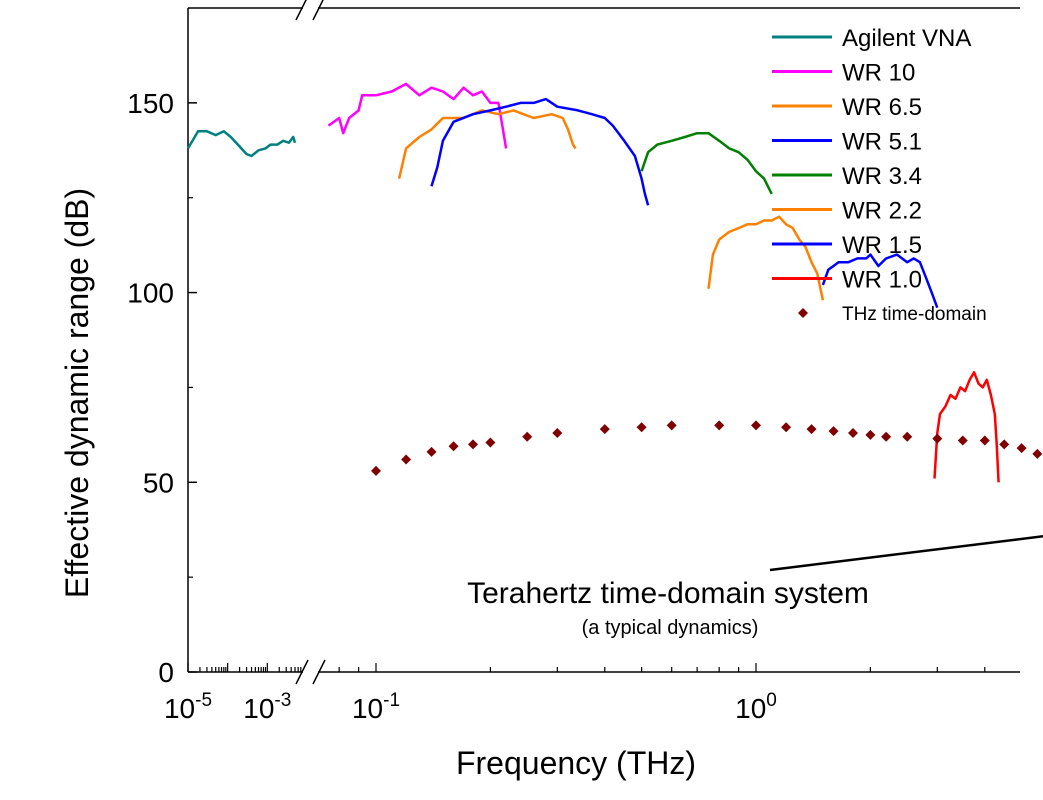  What do you see at coordinates (882, 211) in the screenshot?
I see `legend-label: WR 2.2` at bounding box center [882, 211].